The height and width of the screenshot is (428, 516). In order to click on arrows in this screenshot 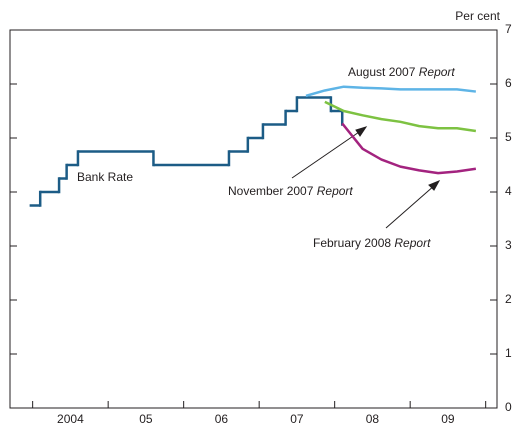, I will do `click(366, 177)`.